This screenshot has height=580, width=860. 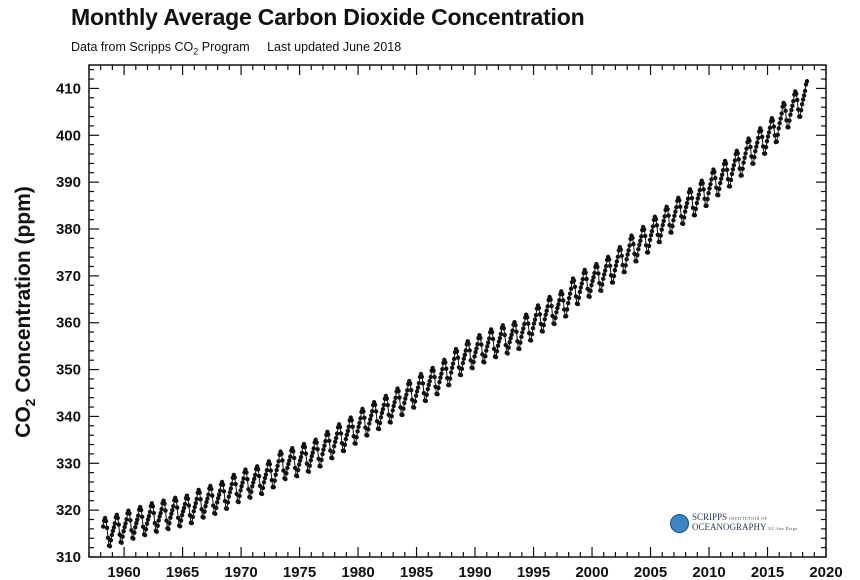 What do you see at coordinates (729, 527) in the screenshot?
I see `logo-line2: OCEANOGRAPHY` at bounding box center [729, 527].